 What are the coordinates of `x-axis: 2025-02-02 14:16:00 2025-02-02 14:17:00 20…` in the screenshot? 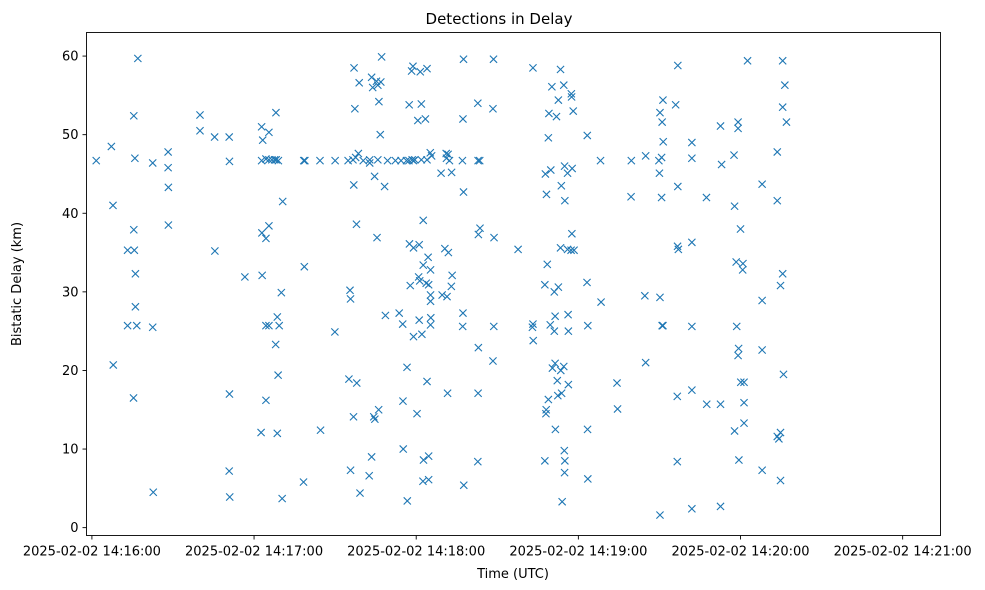 It's located at (497, 547).